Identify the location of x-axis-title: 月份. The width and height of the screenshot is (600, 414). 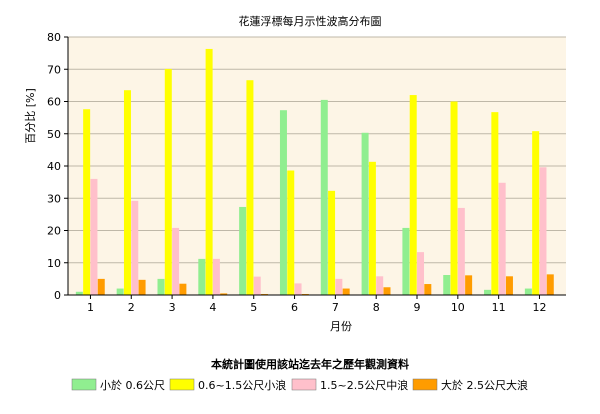
(341, 326).